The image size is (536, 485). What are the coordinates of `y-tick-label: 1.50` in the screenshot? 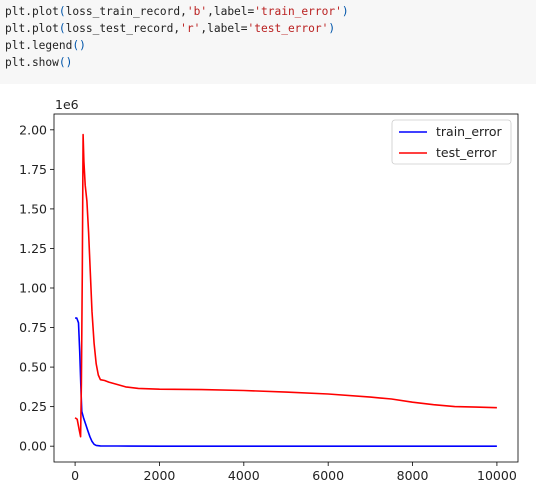 It's located at (33, 208).